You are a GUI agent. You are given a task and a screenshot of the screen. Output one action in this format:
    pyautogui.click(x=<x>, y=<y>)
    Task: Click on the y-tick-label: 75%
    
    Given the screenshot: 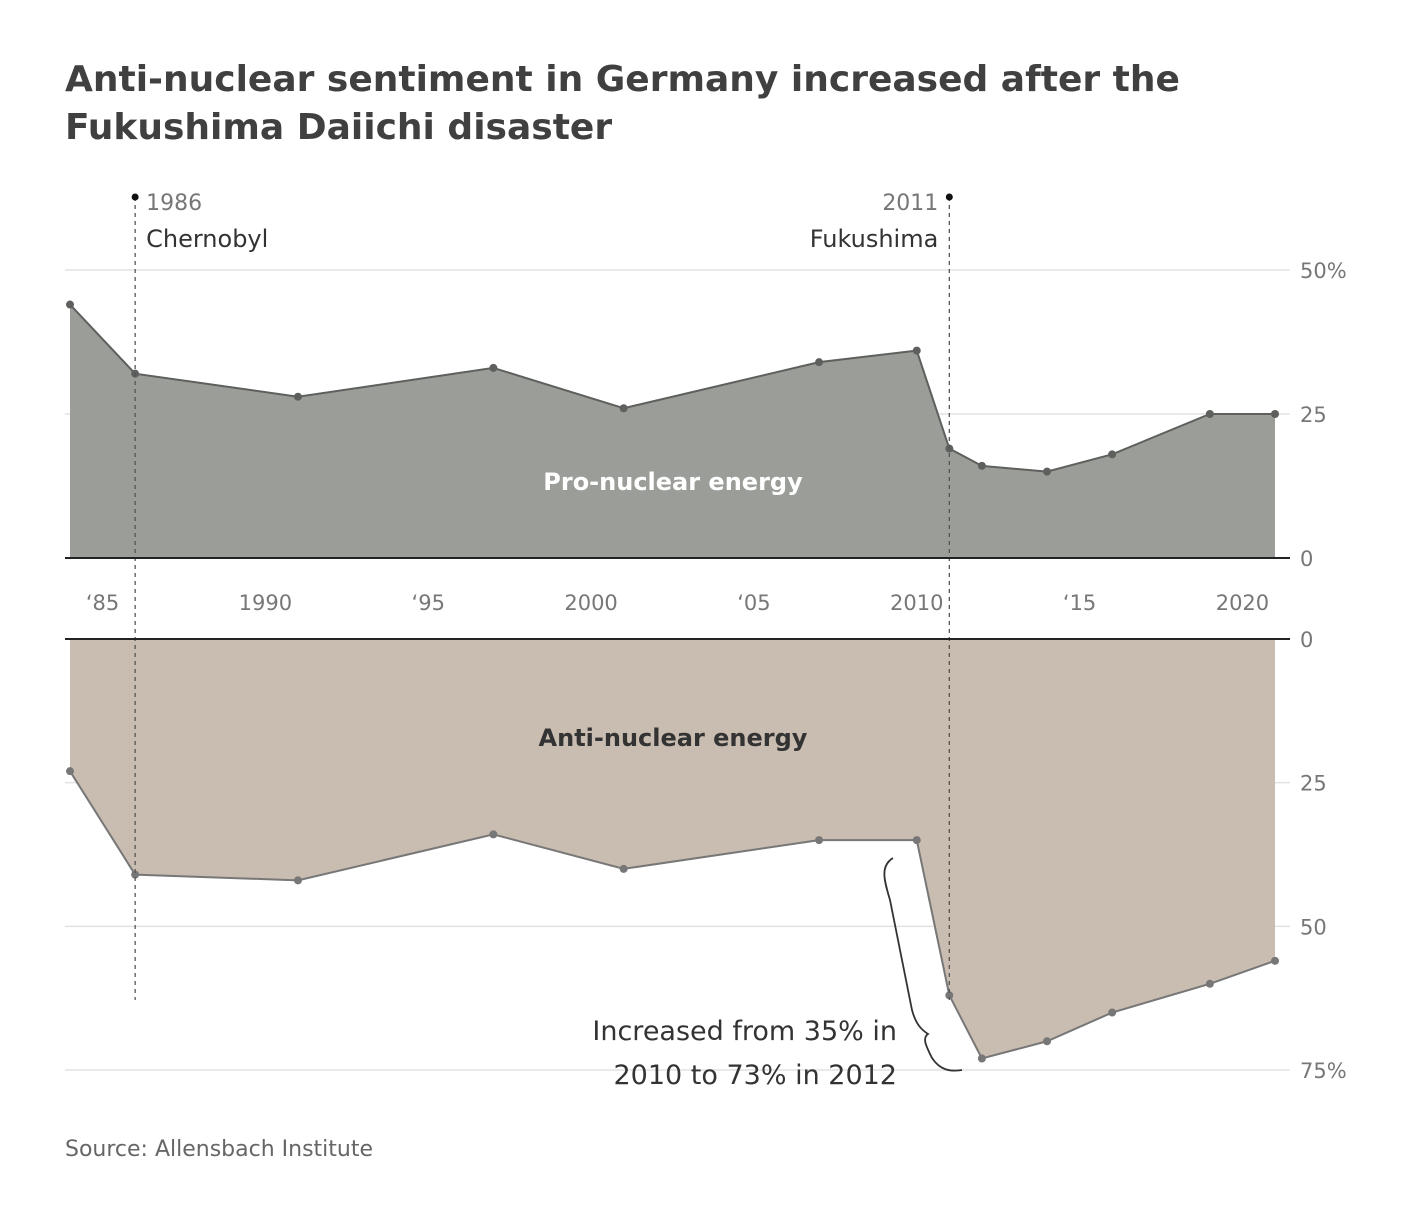 What is the action you would take?
    pyautogui.click(x=1323, y=1071)
    